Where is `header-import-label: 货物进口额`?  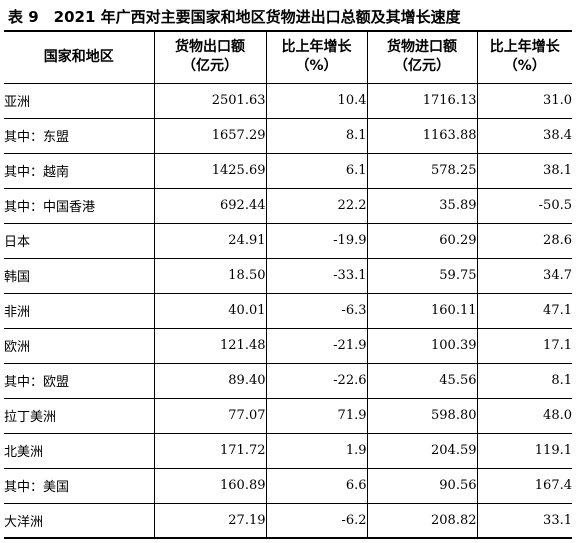 header-import-label: 货物进口额 is located at coordinates (422, 47).